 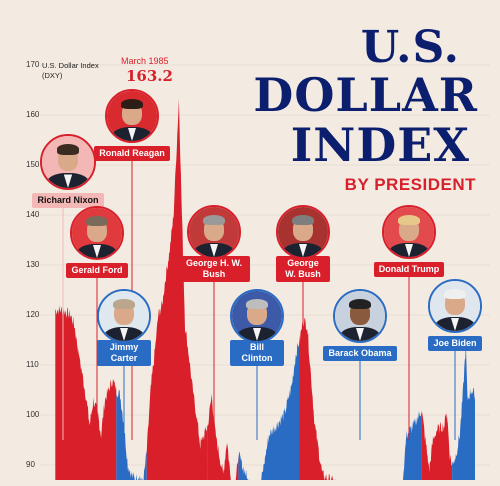 I want to click on president-marker: Gerald Ford, so click(x=97, y=242).